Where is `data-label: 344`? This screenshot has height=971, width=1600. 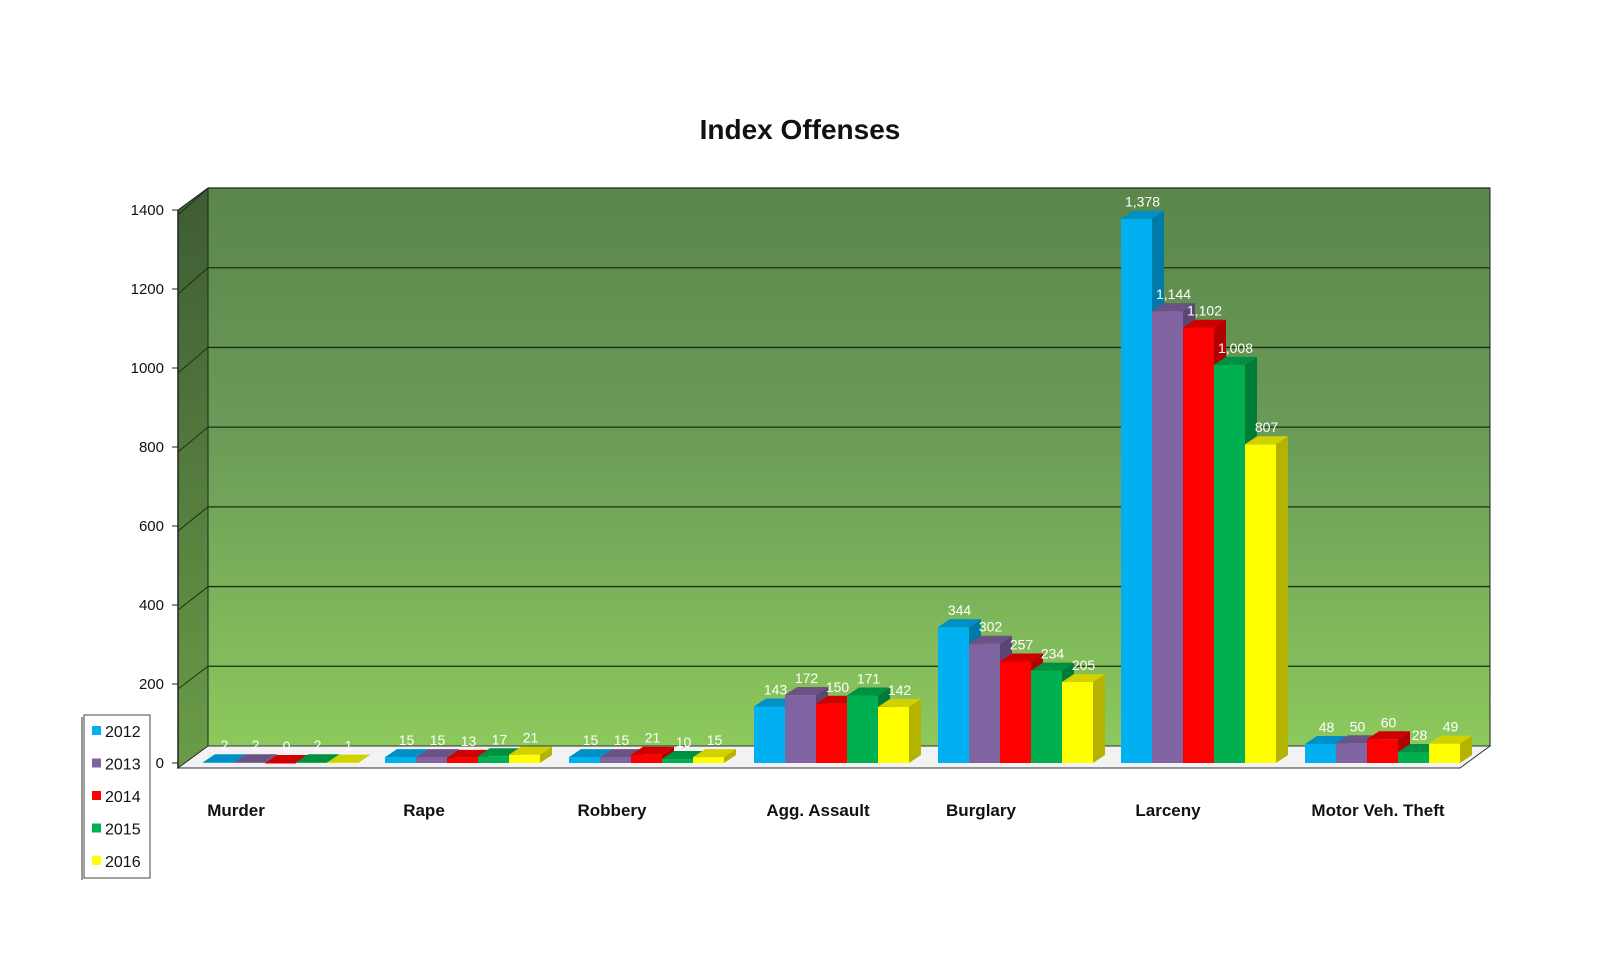 data-label: 344 is located at coordinates (960, 610).